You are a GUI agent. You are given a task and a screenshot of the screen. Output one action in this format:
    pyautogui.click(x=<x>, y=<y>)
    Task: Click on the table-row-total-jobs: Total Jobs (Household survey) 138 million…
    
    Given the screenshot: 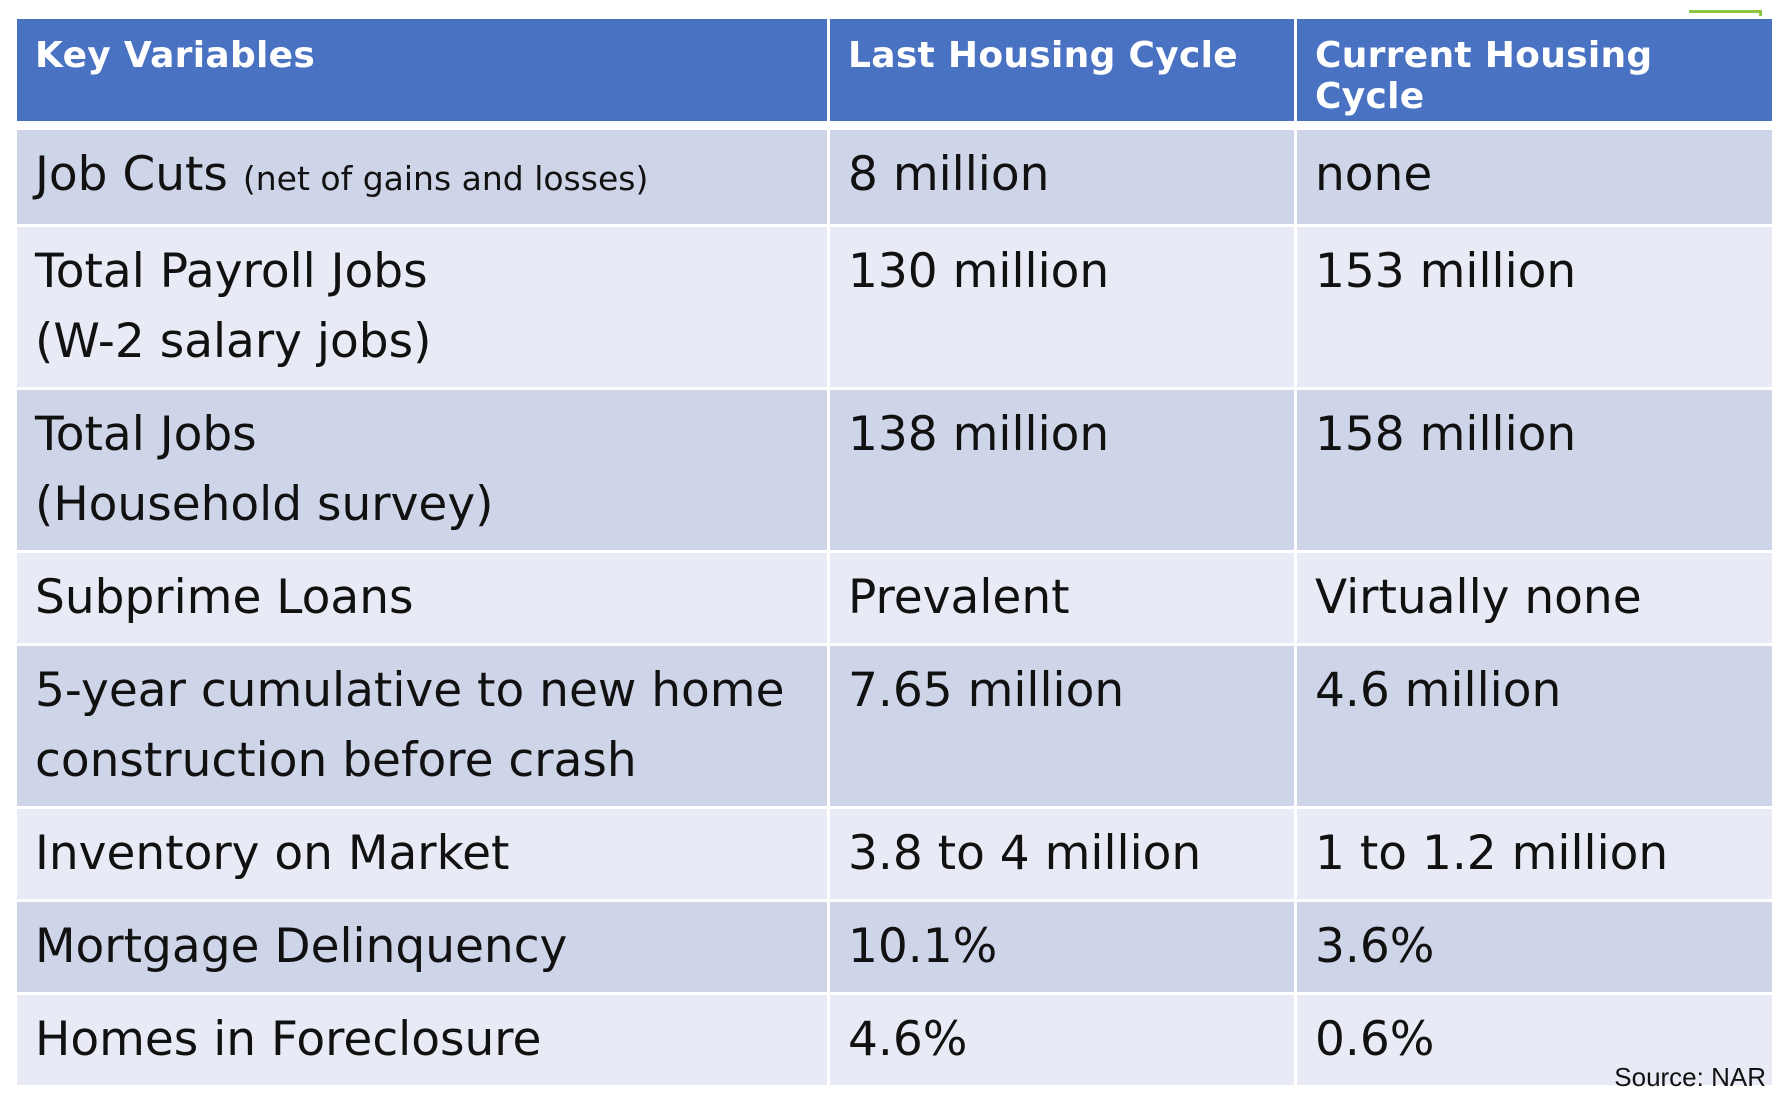 What is the action you would take?
    pyautogui.click(x=894, y=470)
    